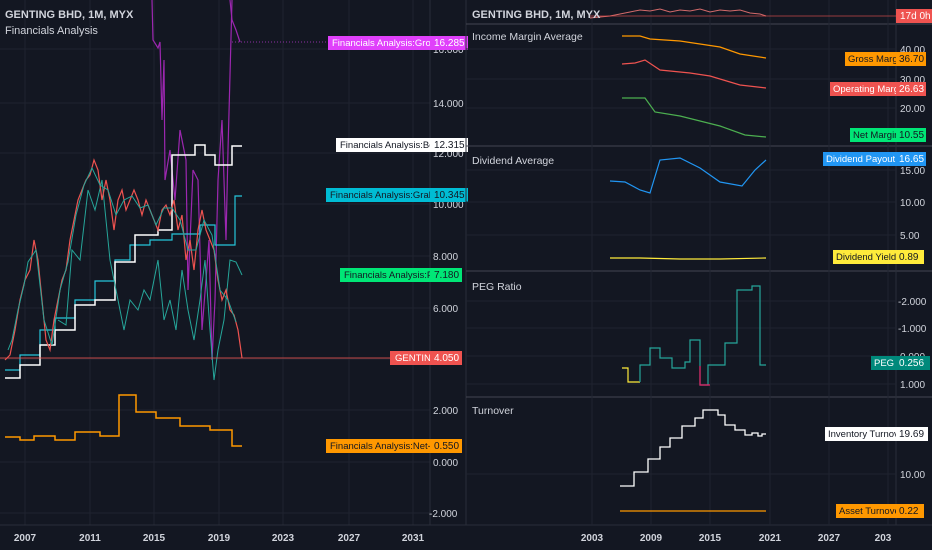  Describe the element at coordinates (513, 161) in the screenshot. I see `dividend-title: Dividend Average` at that location.